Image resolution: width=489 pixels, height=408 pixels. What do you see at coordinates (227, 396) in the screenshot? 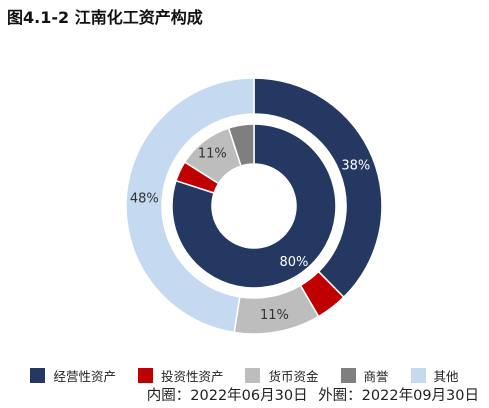
I see `inner-ring-caption: 内圈：2022年06月30日` at bounding box center [227, 396].